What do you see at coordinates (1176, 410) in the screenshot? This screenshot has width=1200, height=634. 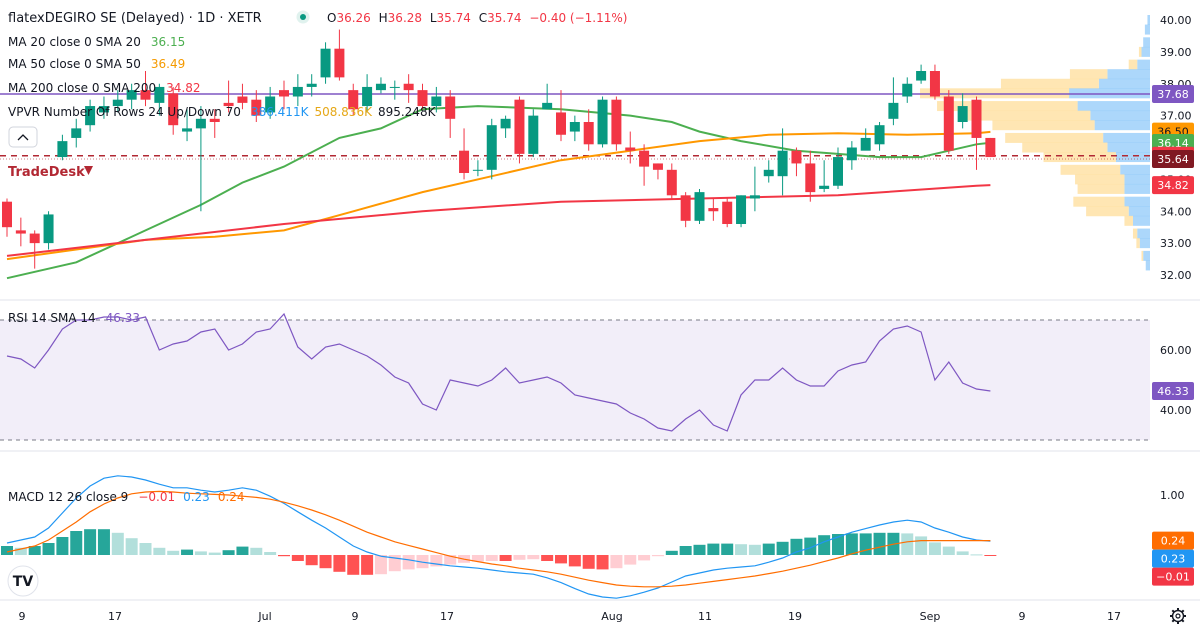 I see `rsi-tick-label: 40.00` at bounding box center [1176, 410].